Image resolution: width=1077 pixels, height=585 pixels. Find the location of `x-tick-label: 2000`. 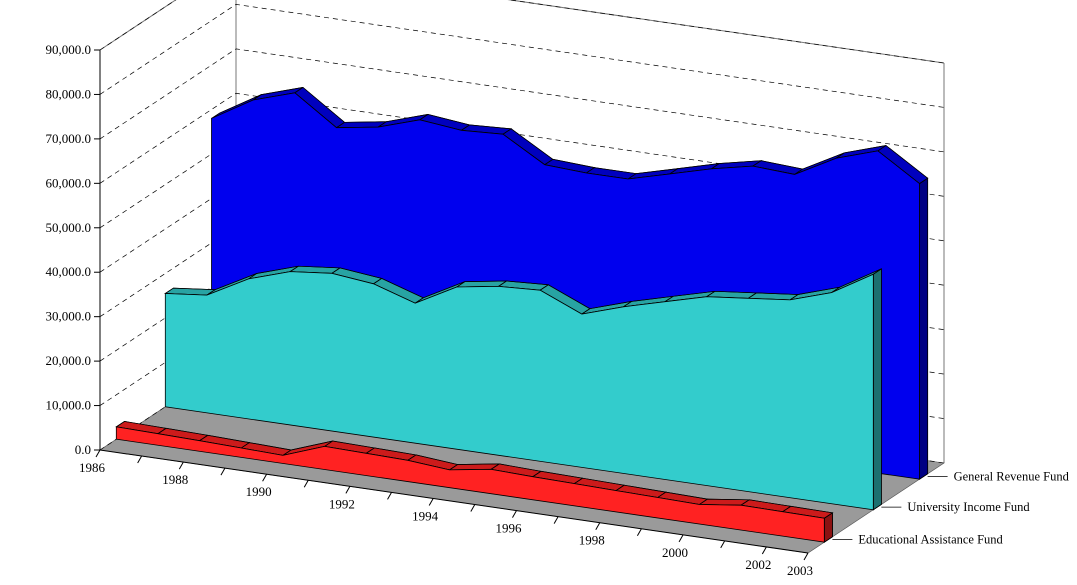

x-tick-label: 2000 is located at coordinates (675, 552).